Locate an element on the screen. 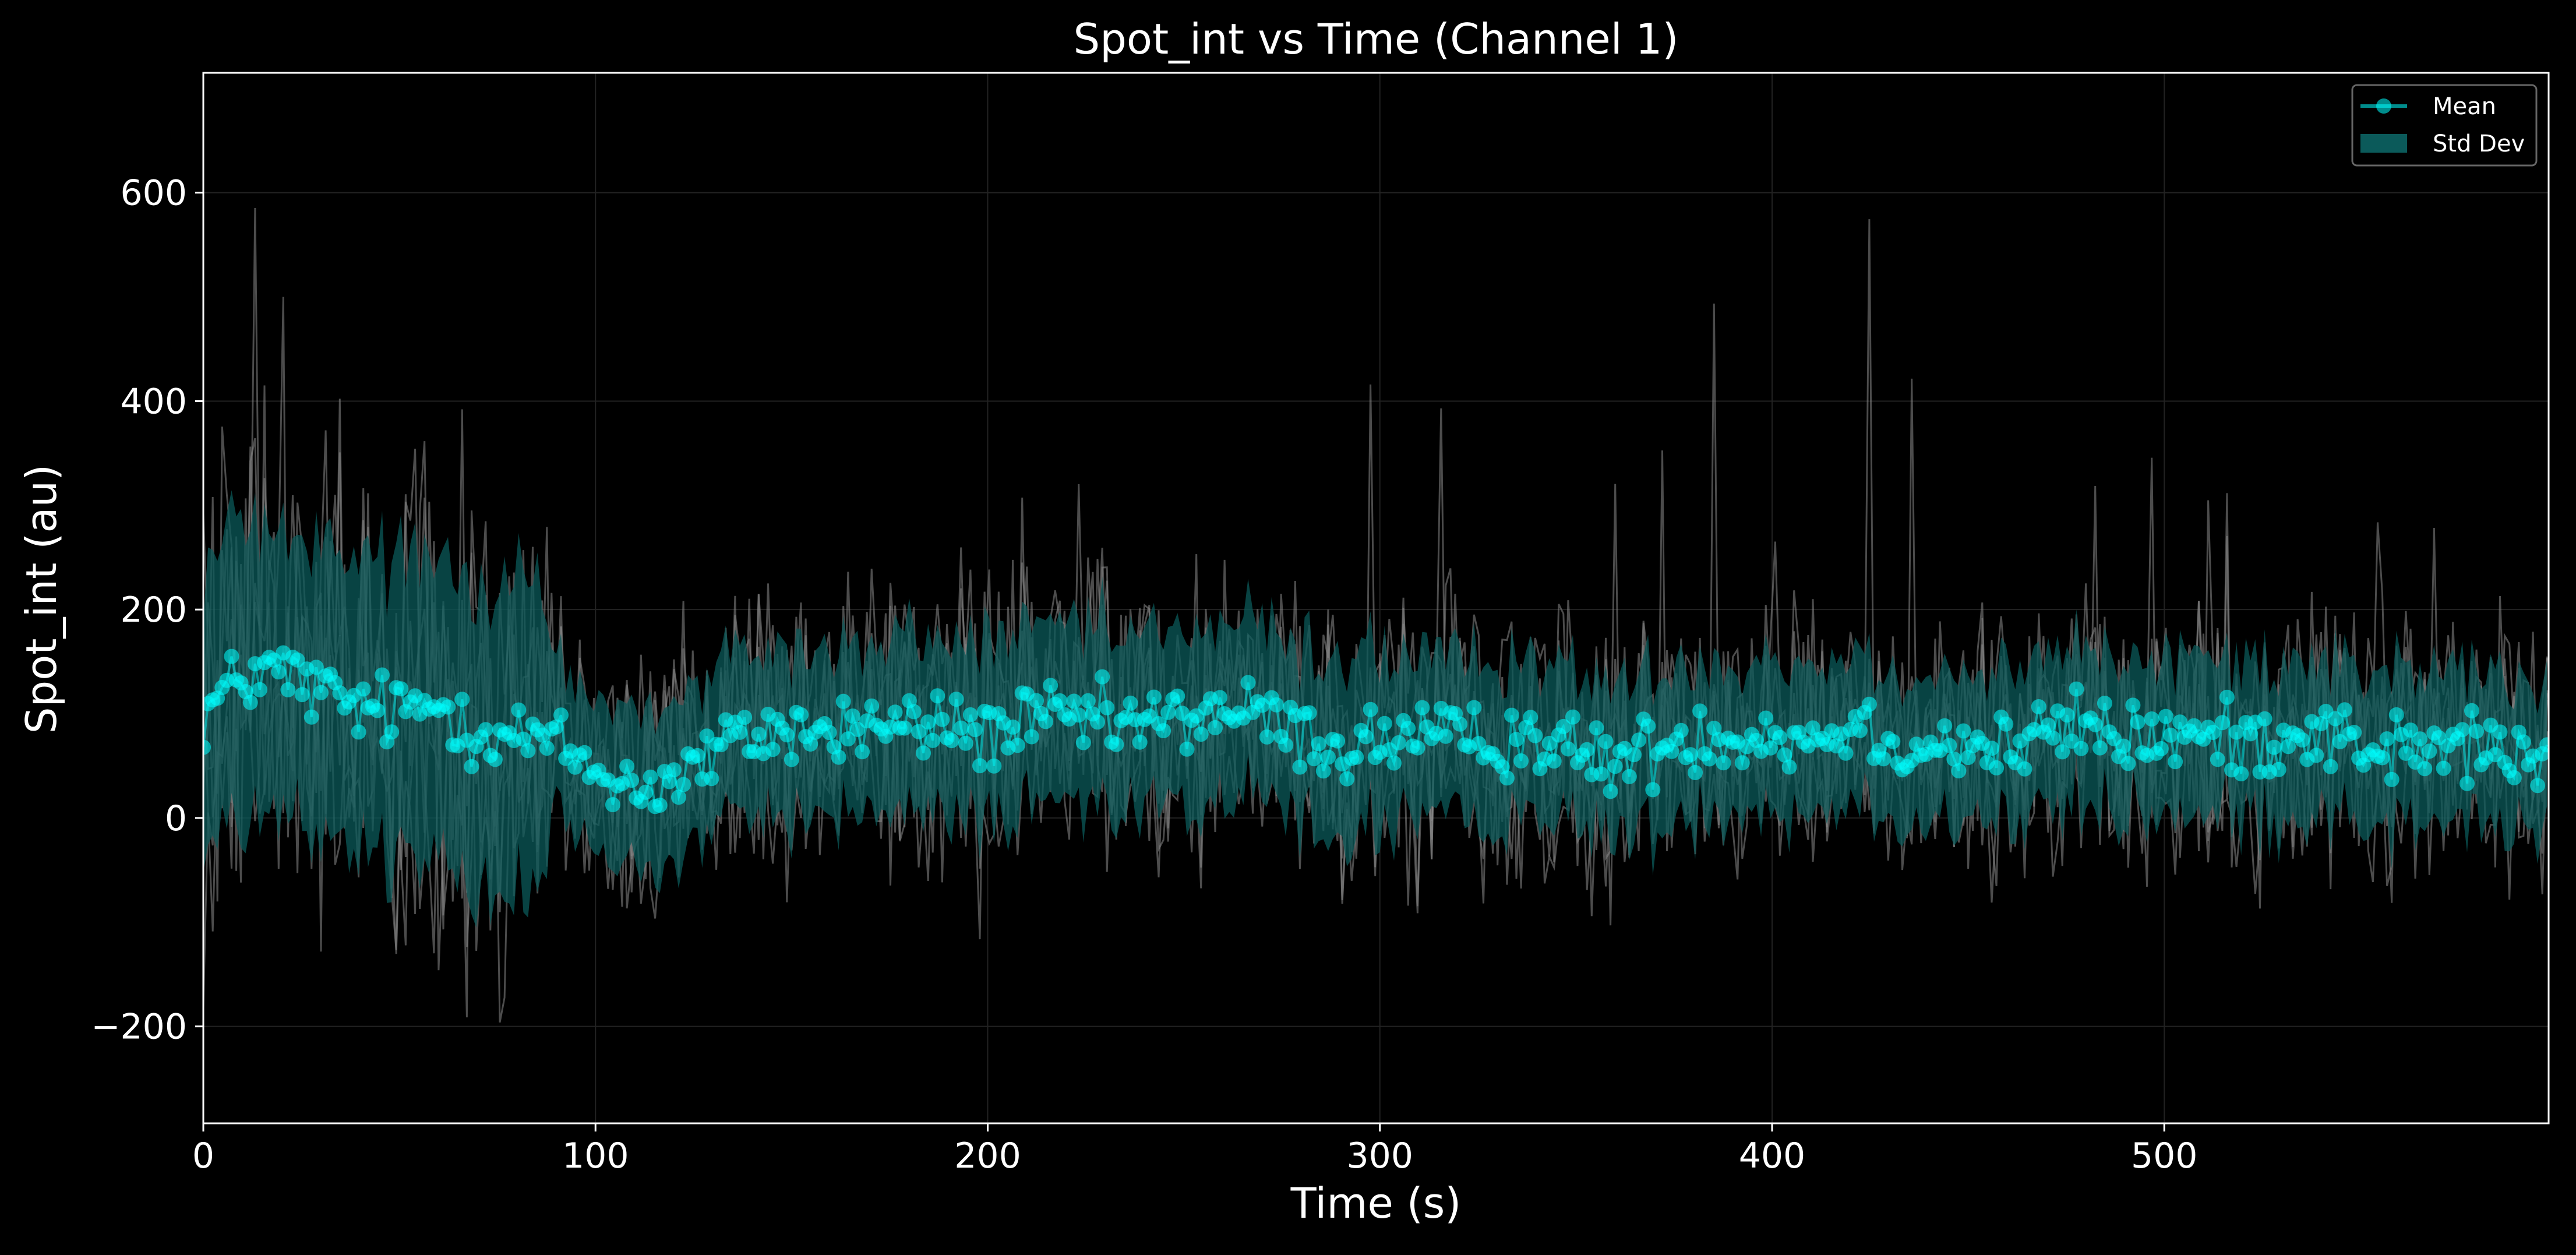 Image resolution: width=2576 pixels, height=1255 pixels. x-tick-label: 500 is located at coordinates (2164, 1156).